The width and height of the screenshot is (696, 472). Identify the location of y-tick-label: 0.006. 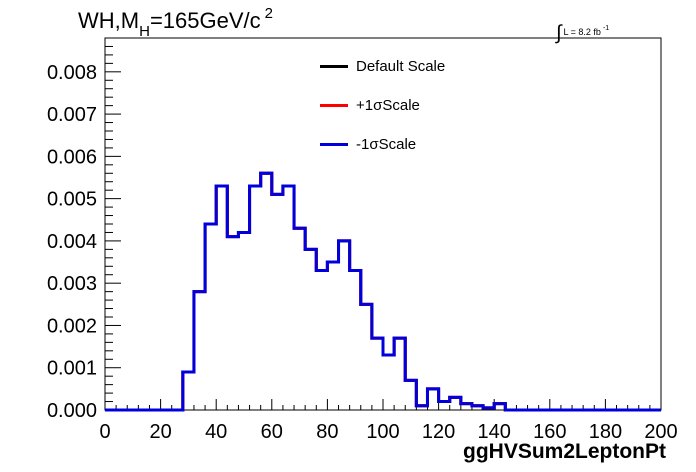
(72, 157).